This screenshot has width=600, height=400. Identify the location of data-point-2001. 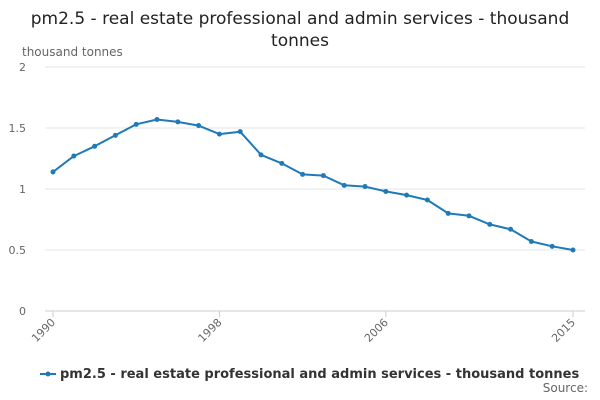
(282, 163).